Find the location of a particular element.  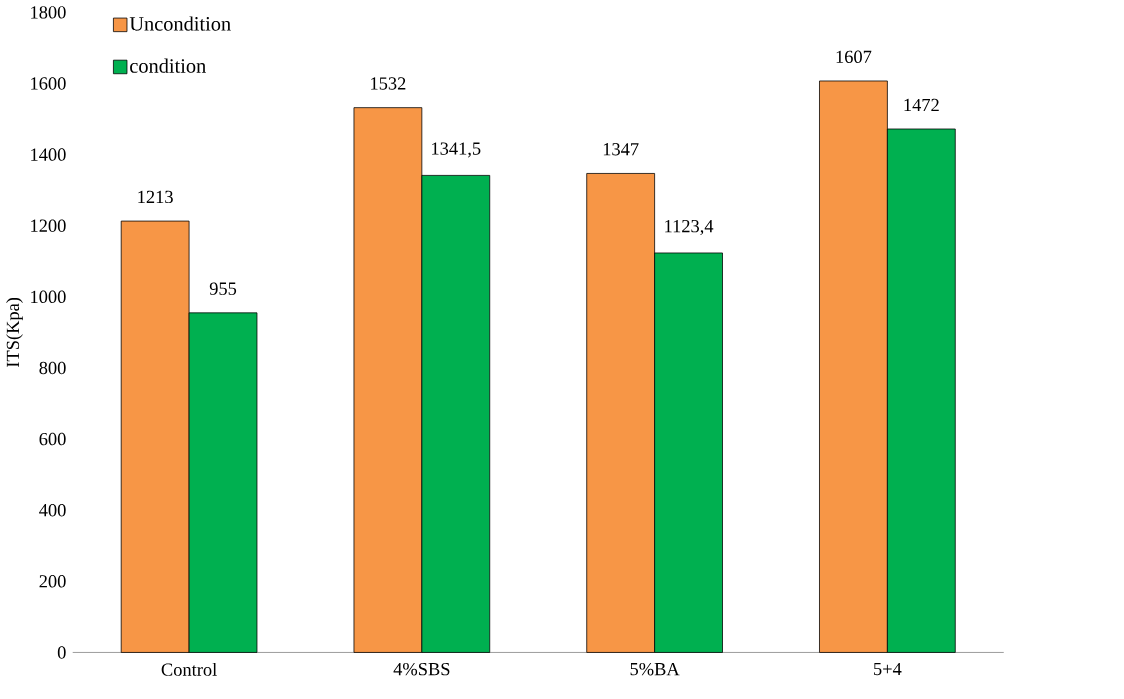

legend-label: condition is located at coordinates (168, 65).